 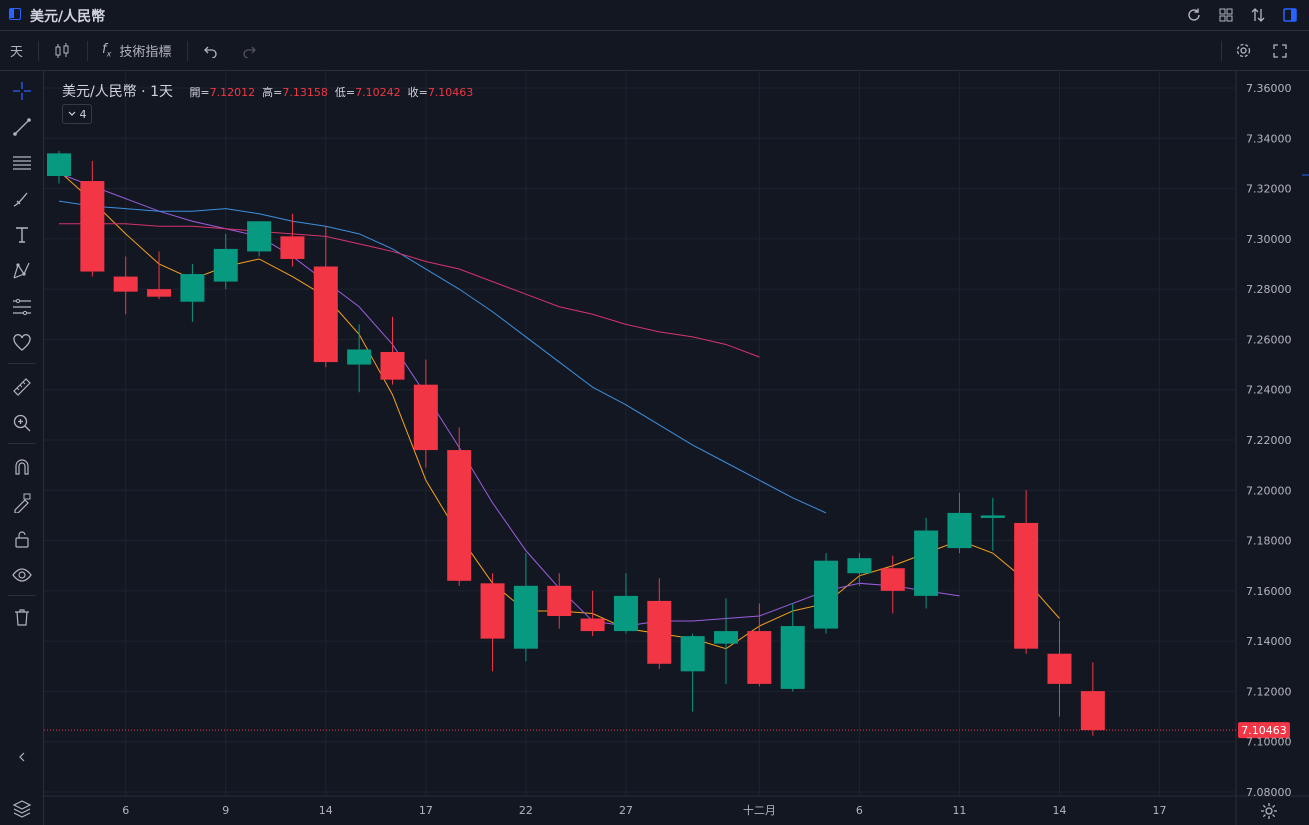 I want to click on time-tick-label: 14, so click(x=326, y=810).